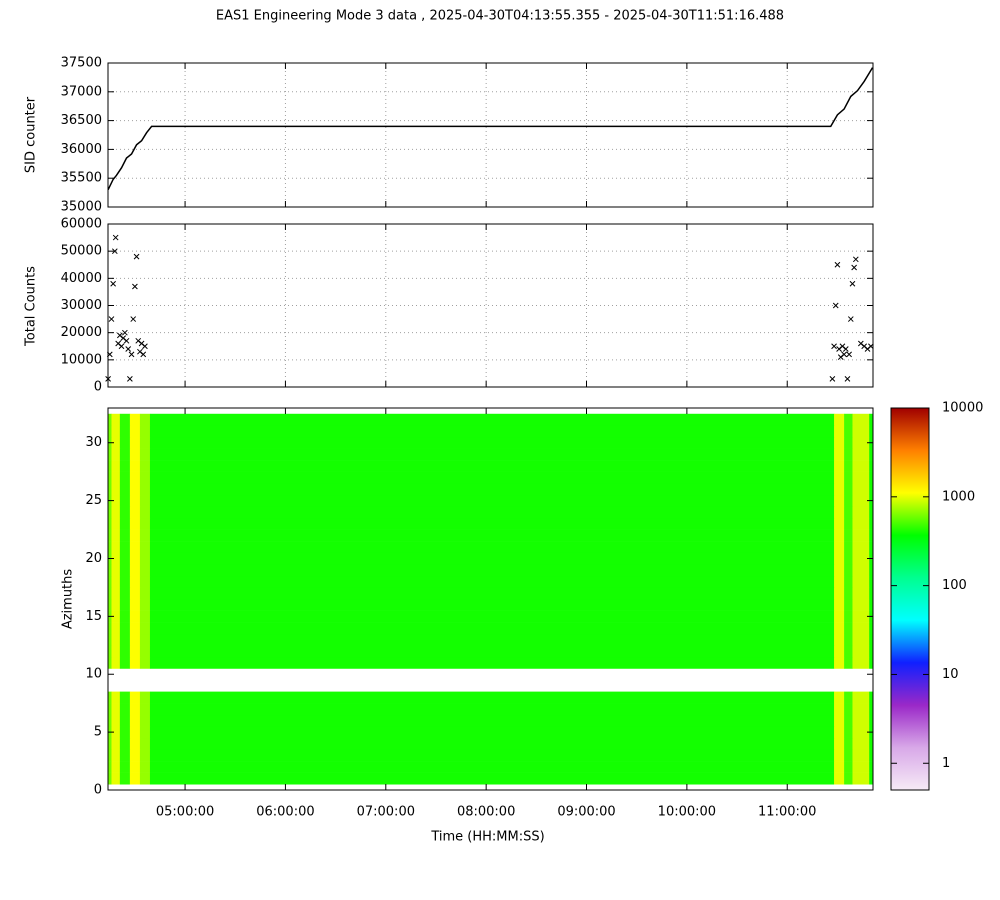 This screenshot has height=900, width=1000. Describe the element at coordinates (81, 278) in the screenshot. I see `y-tick-label: 40000` at that location.